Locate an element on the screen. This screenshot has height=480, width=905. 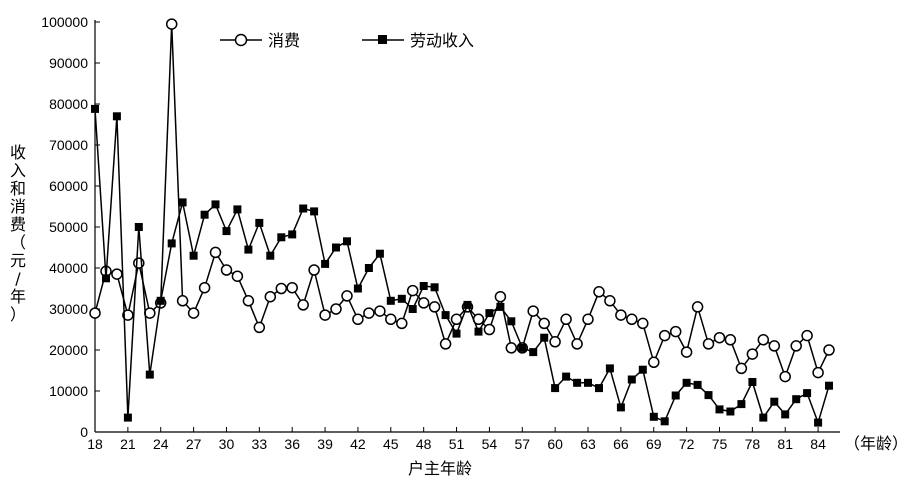
y-axis-title-char: 消 is located at coordinates (18, 206).